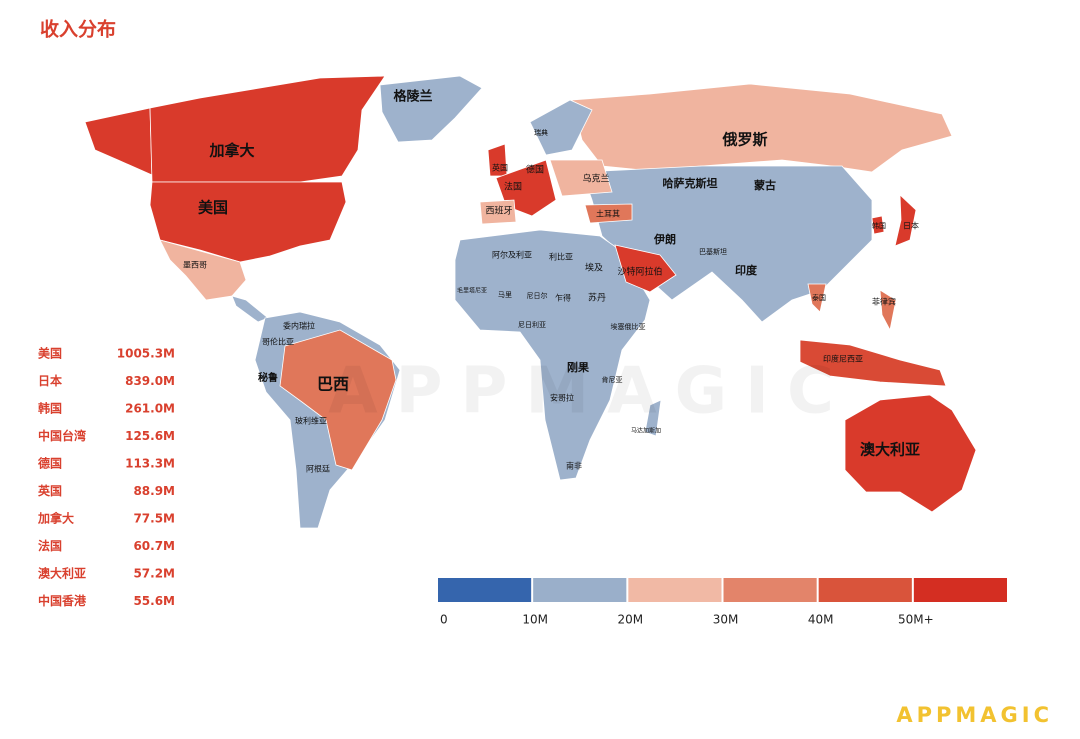 Image resolution: width=1080 pixels, height=739 pixels. I want to click on ranking-value: 88.9M, so click(154, 491).